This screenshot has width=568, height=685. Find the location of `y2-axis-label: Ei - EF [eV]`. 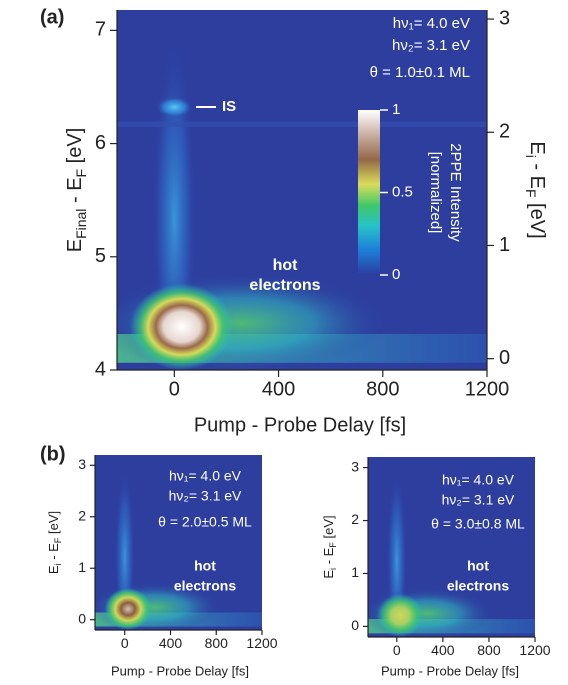

y2-axis-label: Ei - EF [eV] is located at coordinates (535, 189).